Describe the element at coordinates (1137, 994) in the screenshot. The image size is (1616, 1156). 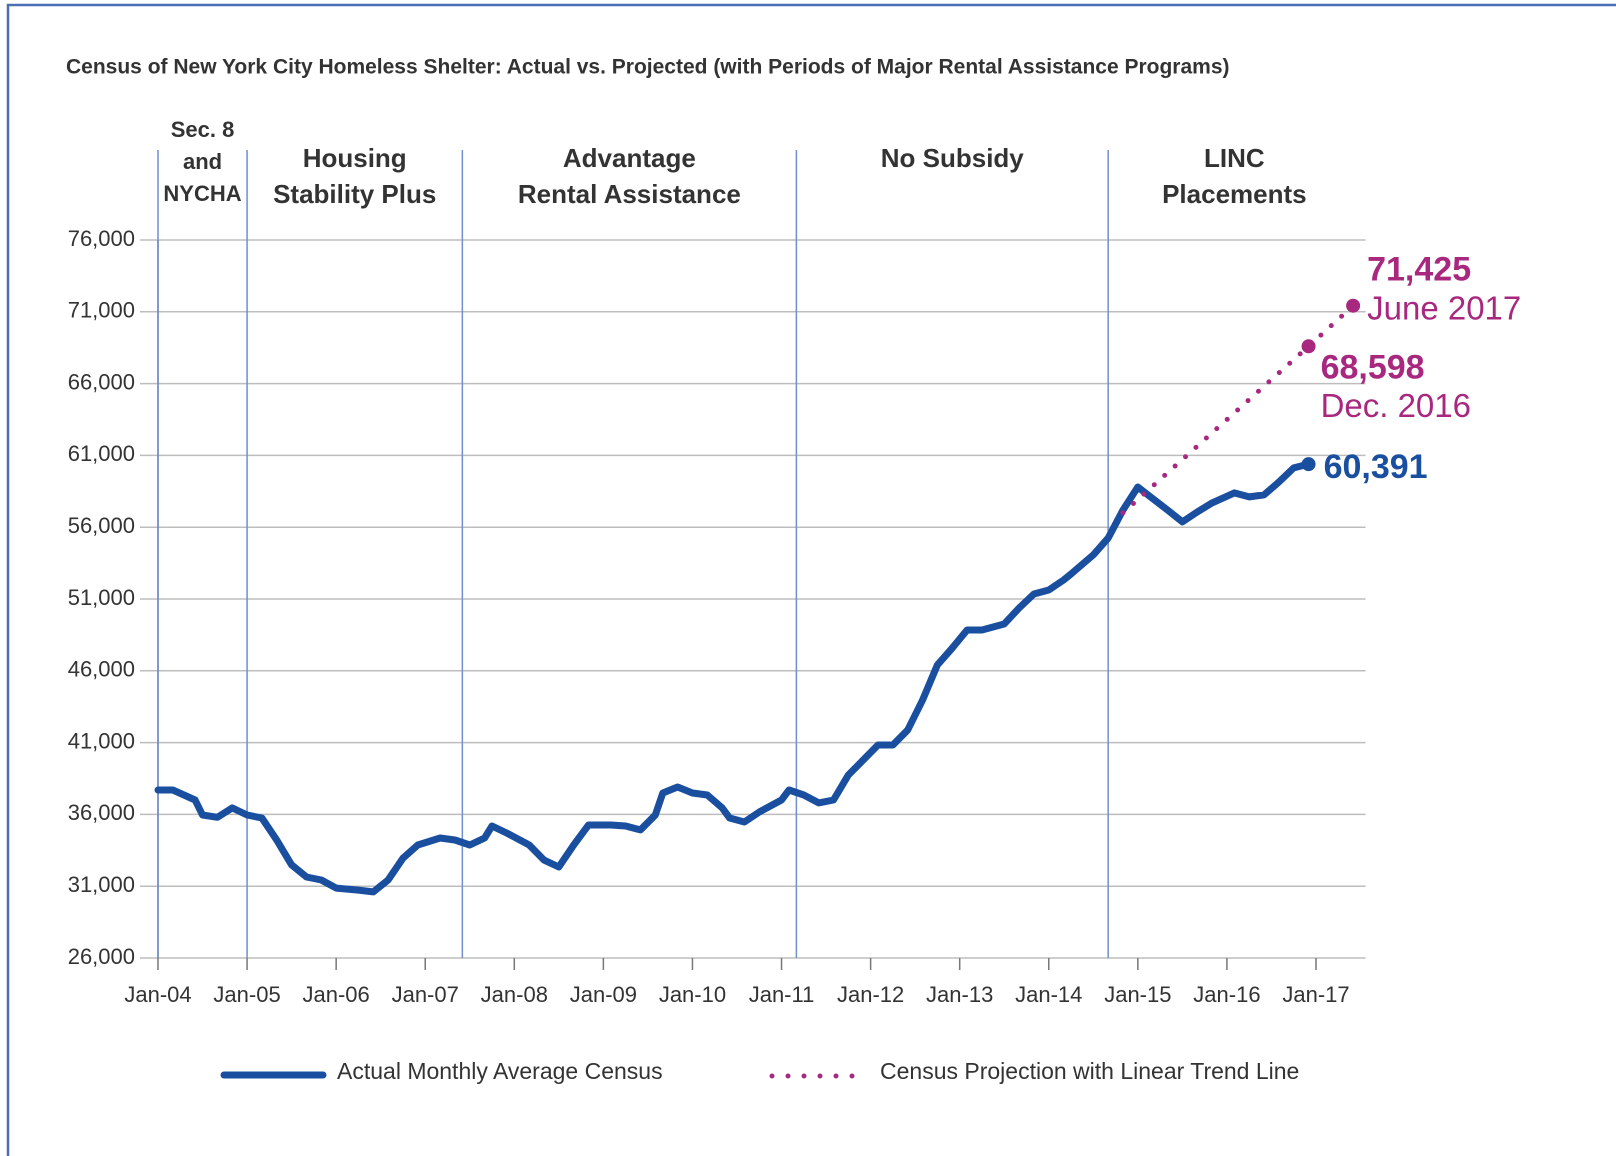
I see `x-tick-label: Jan-15` at that location.